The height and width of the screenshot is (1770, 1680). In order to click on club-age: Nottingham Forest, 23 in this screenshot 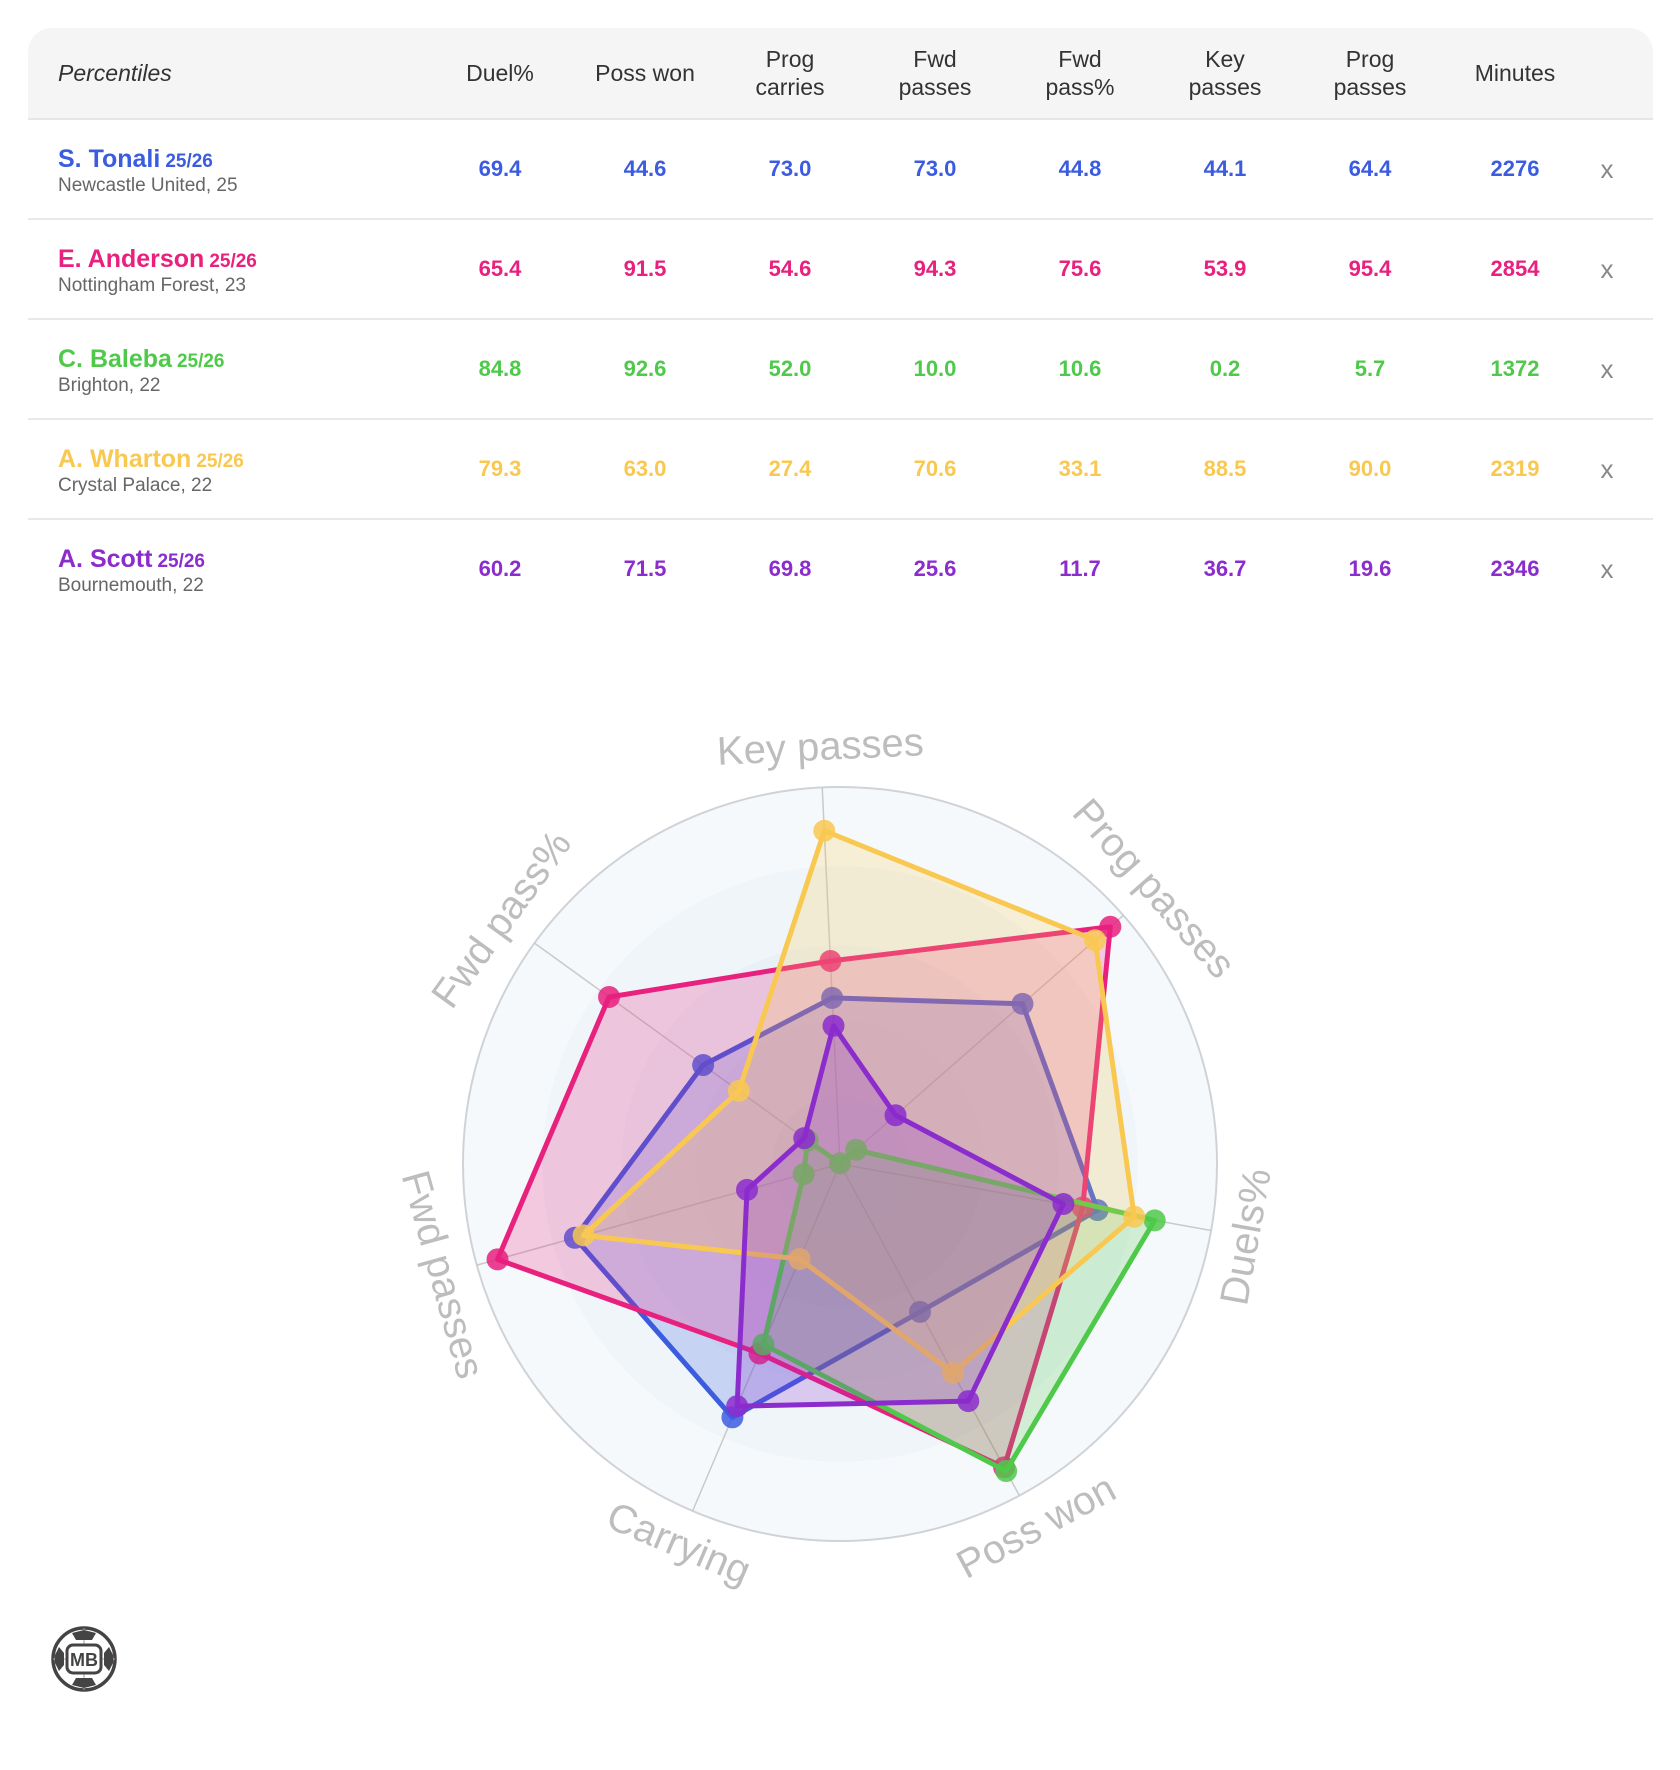, I will do `click(152, 285)`.